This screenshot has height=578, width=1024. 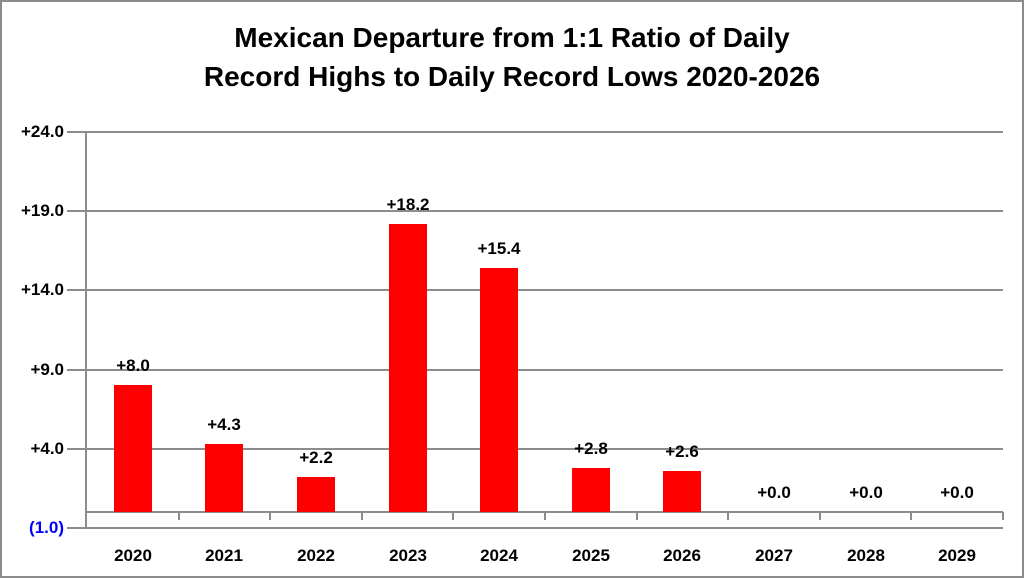 What do you see at coordinates (499, 390) in the screenshot?
I see `bar-2024` at bounding box center [499, 390].